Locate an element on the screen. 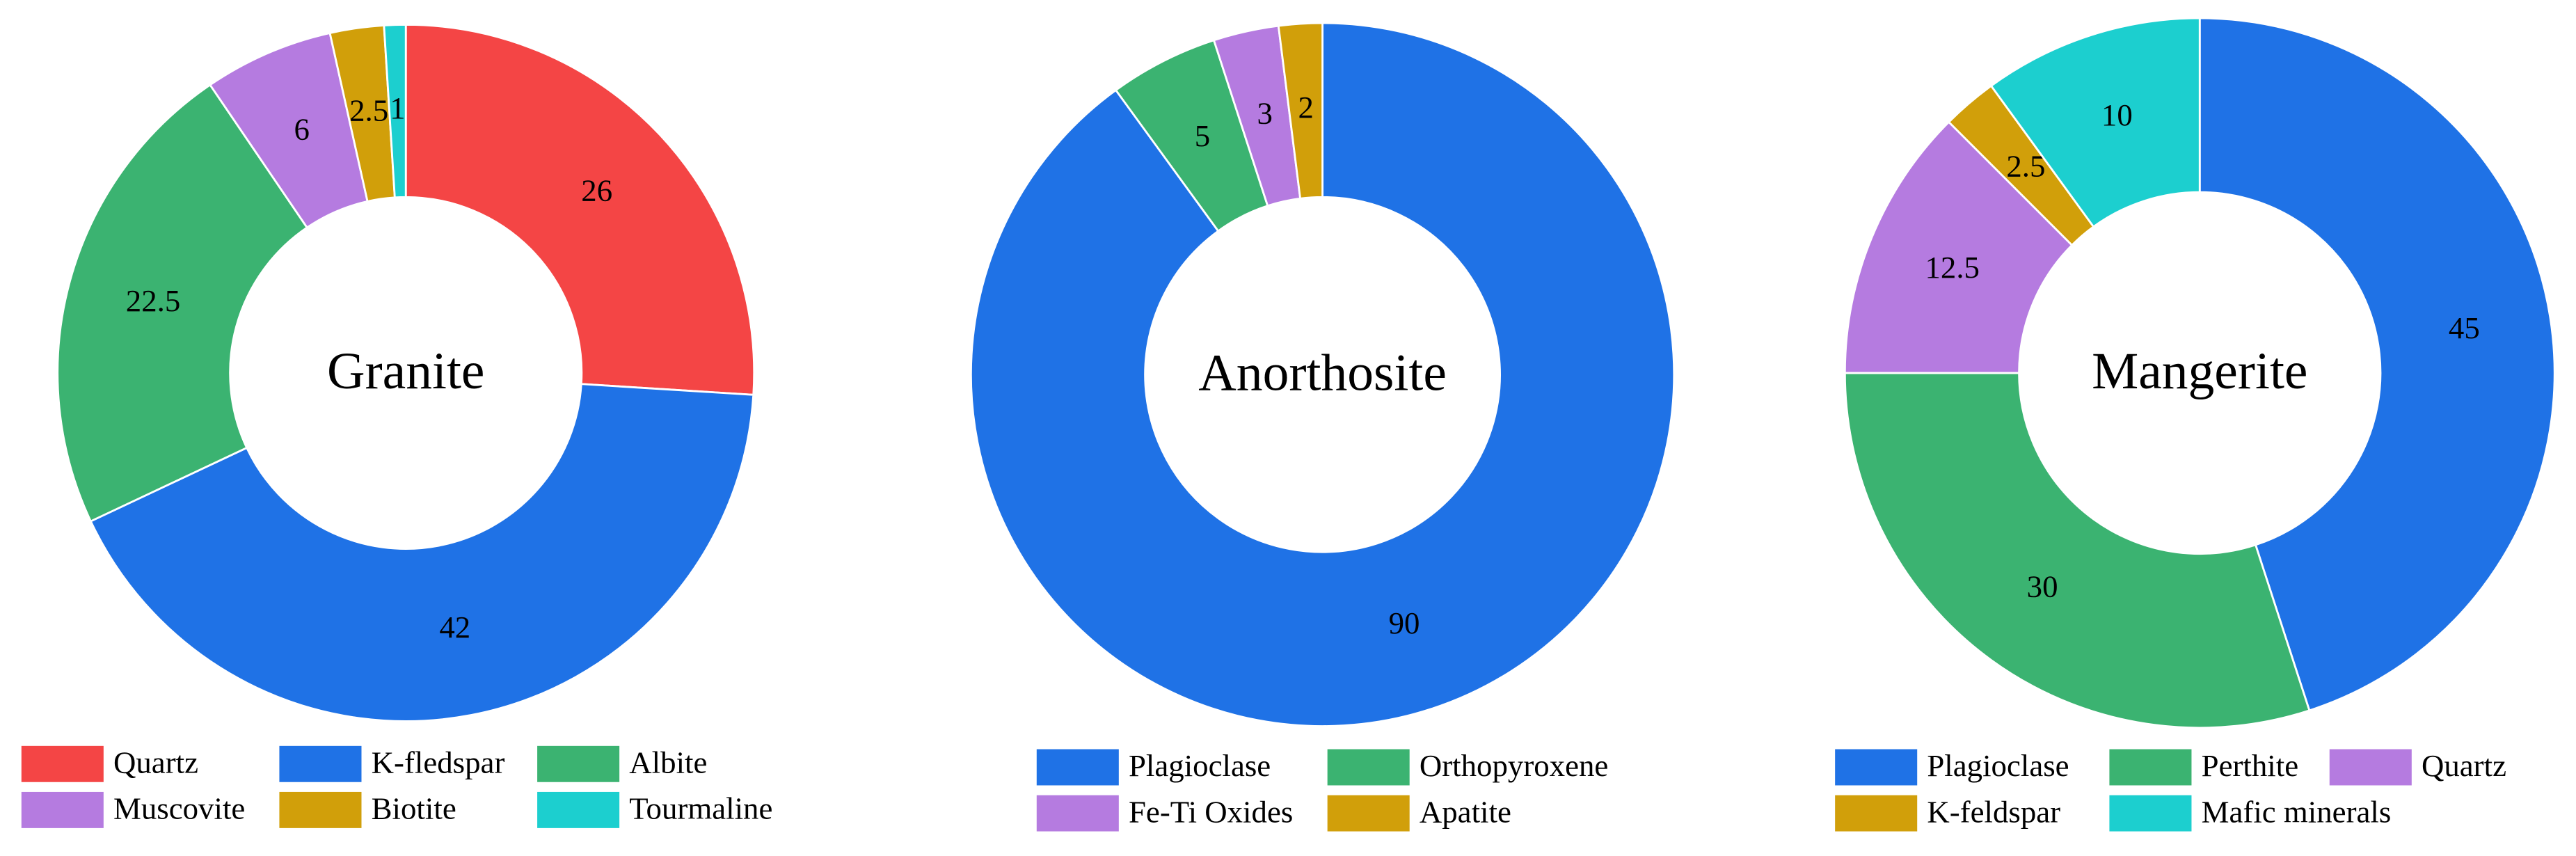 This screenshot has height=856, width=2576. slice-label: 90 is located at coordinates (1404, 622).